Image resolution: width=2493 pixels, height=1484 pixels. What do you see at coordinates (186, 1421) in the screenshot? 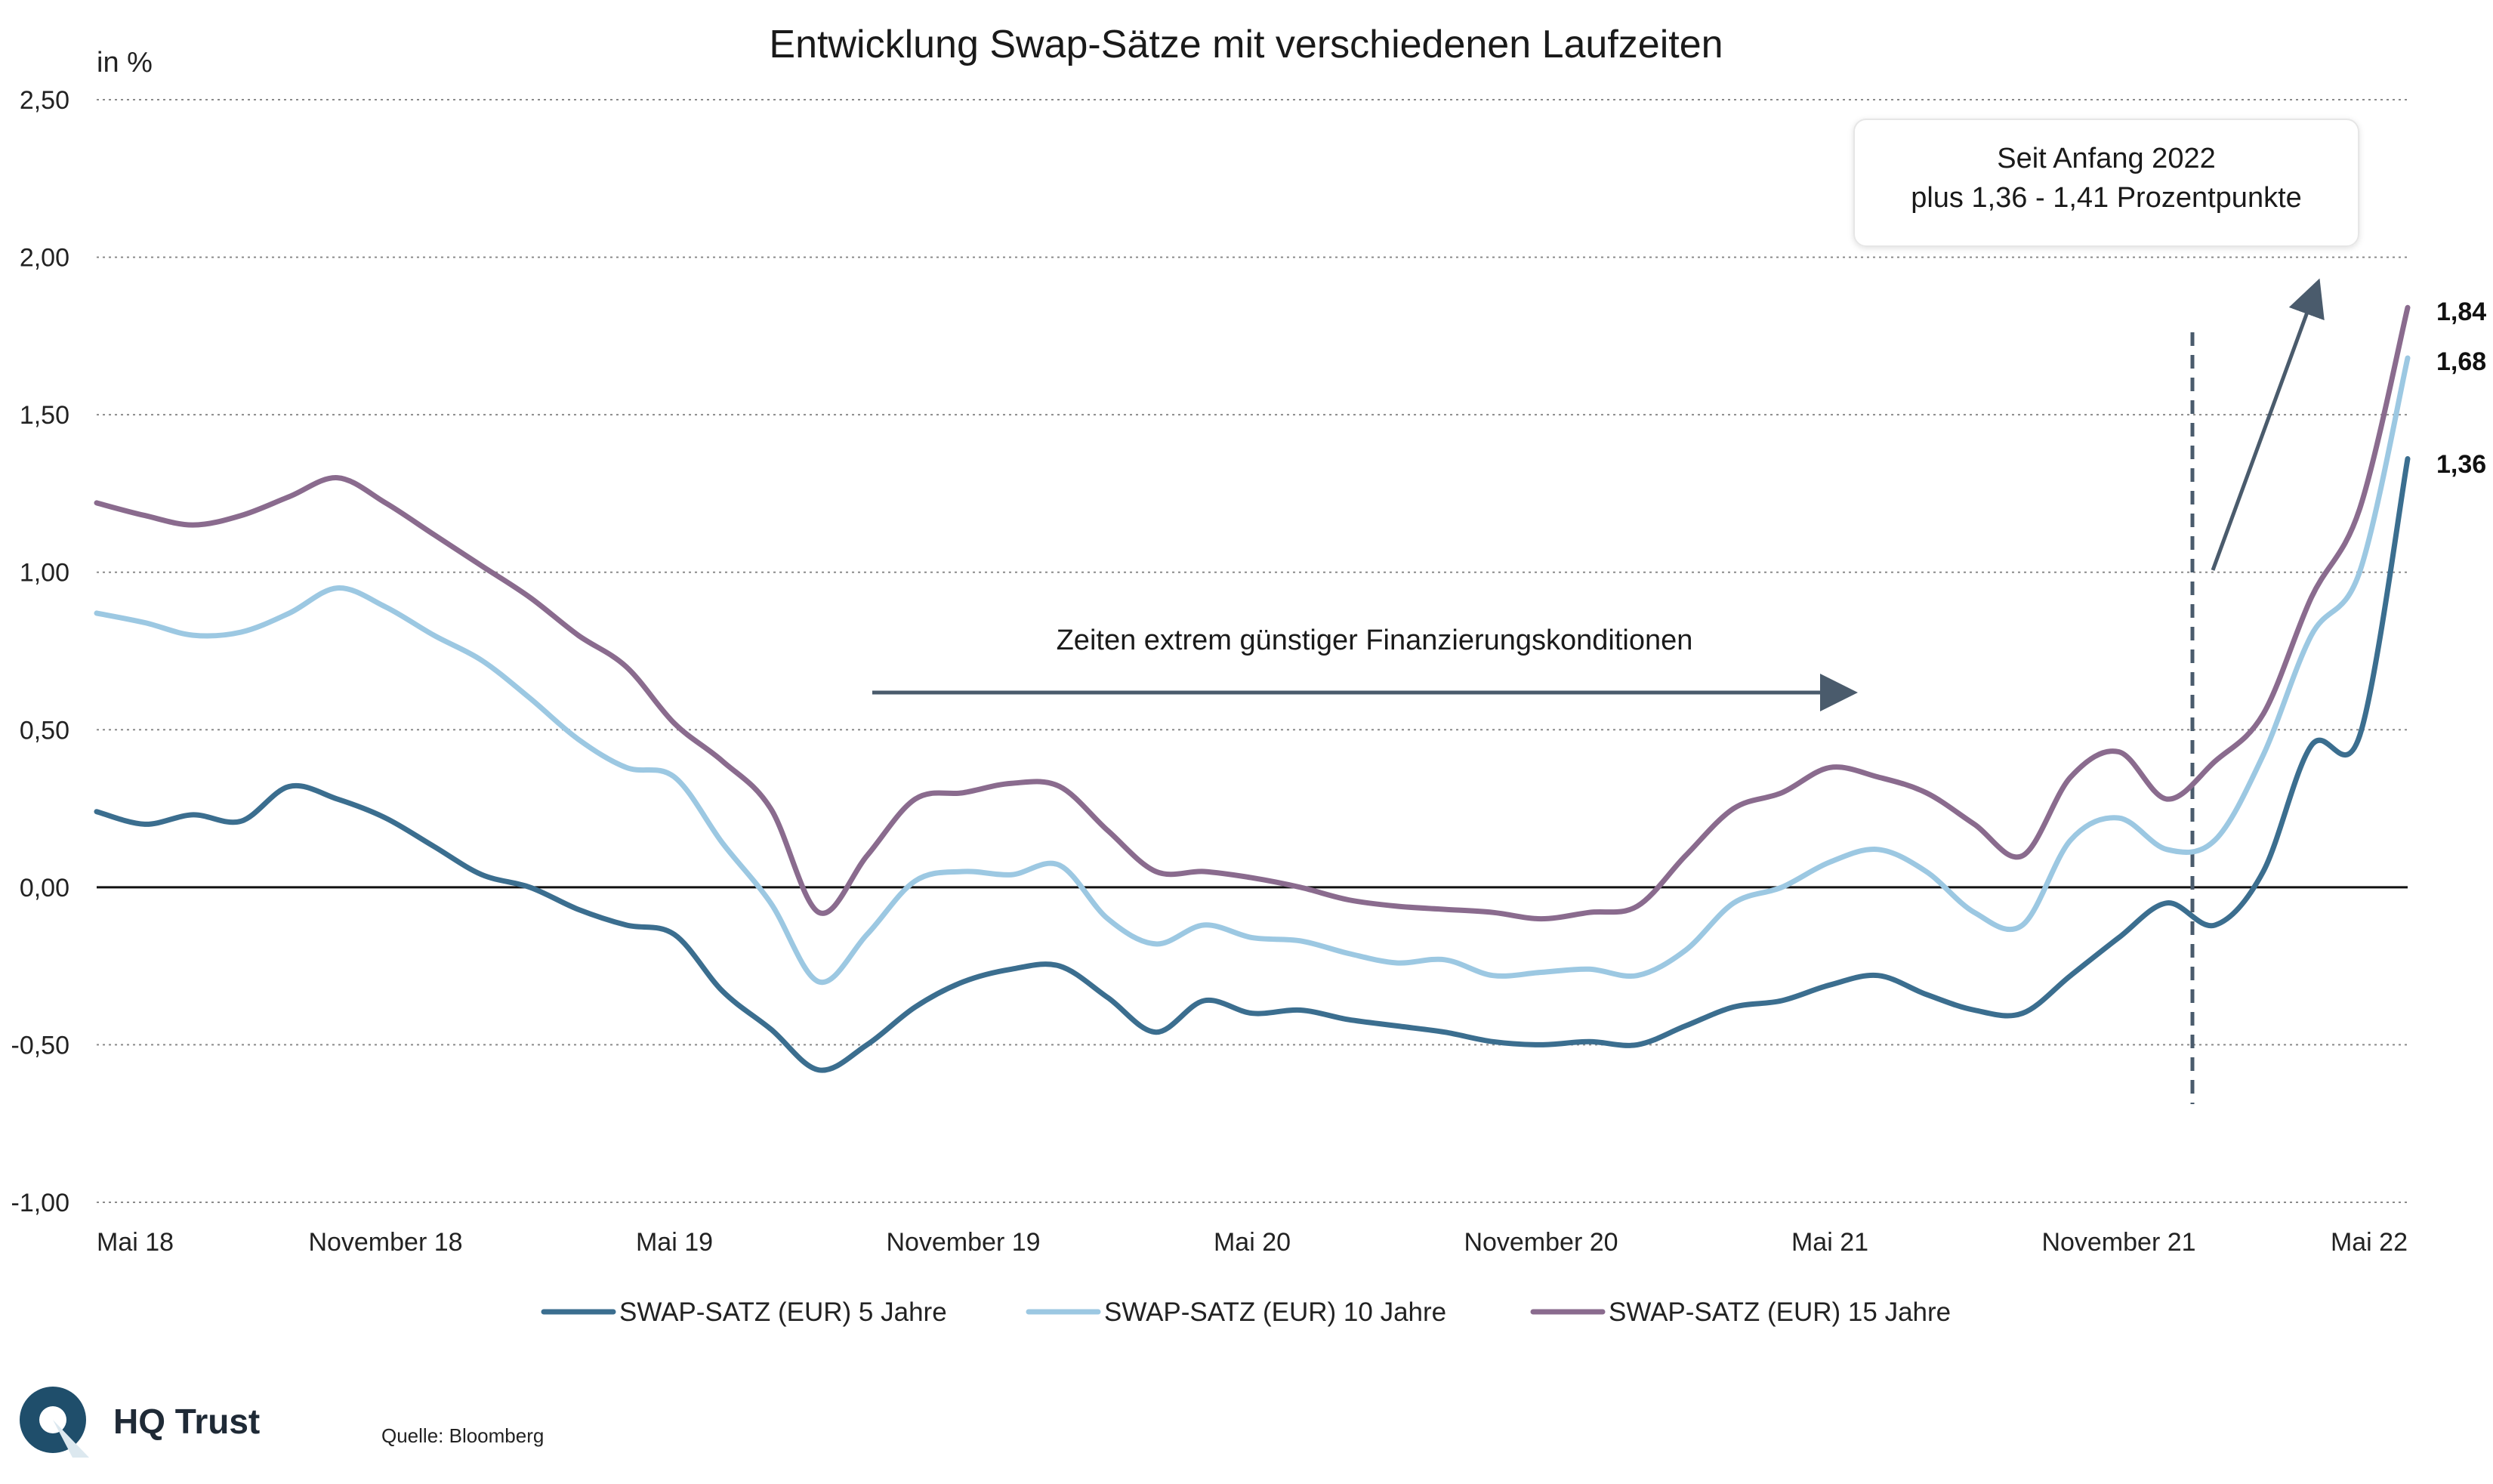
I see `brand-name: HQ Trust` at bounding box center [186, 1421].